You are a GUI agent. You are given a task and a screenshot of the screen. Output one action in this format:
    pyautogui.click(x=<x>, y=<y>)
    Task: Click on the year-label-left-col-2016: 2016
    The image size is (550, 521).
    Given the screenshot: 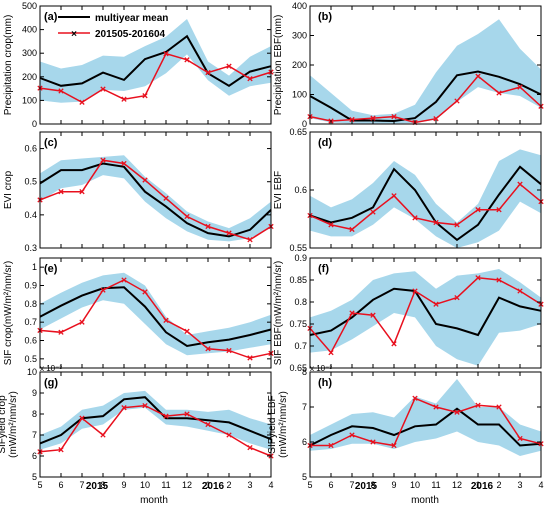 What is the action you would take?
    pyautogui.click(x=213, y=486)
    